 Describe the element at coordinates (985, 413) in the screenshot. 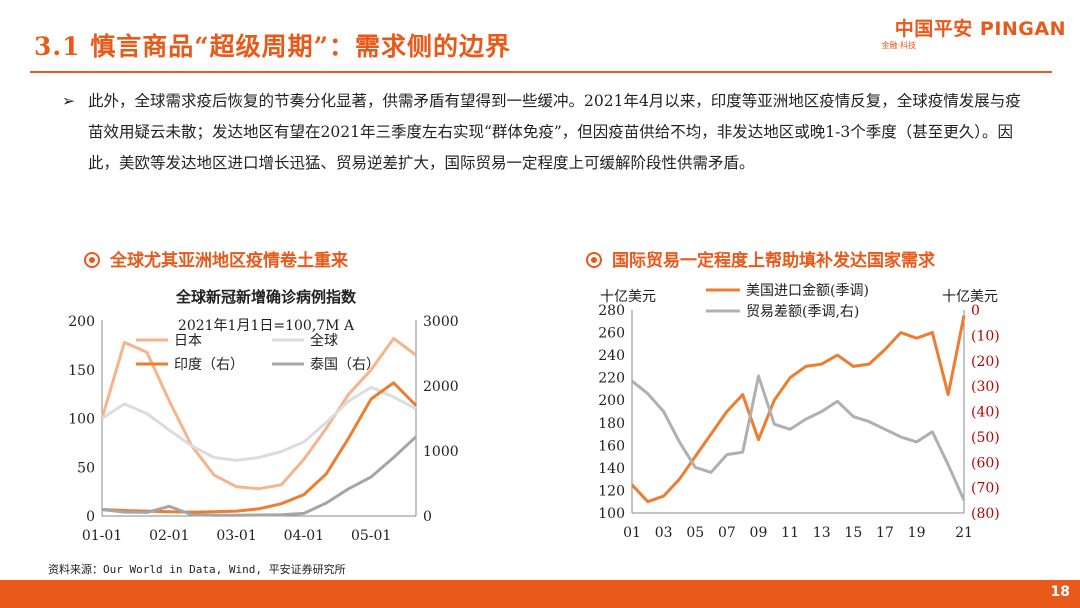

I see `y-right-tick-label: (40)` at that location.